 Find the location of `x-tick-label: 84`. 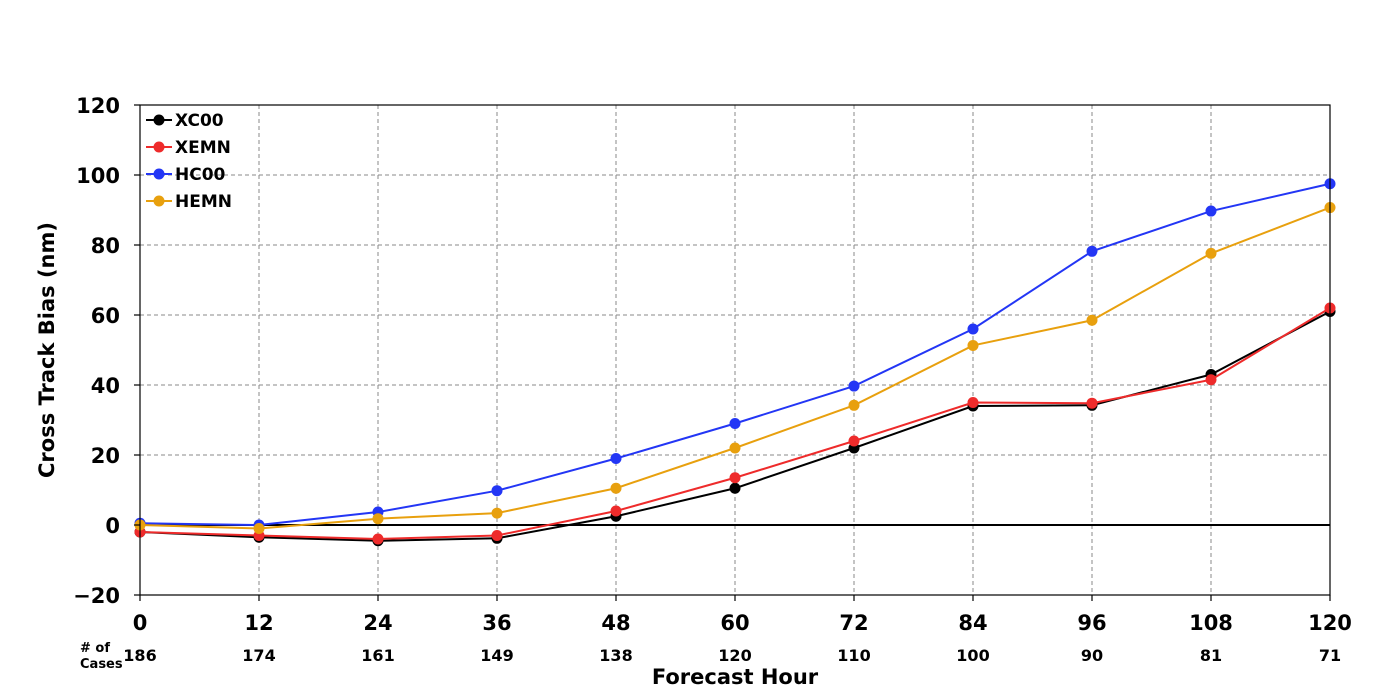

x-tick-label: 84 is located at coordinates (972, 623).